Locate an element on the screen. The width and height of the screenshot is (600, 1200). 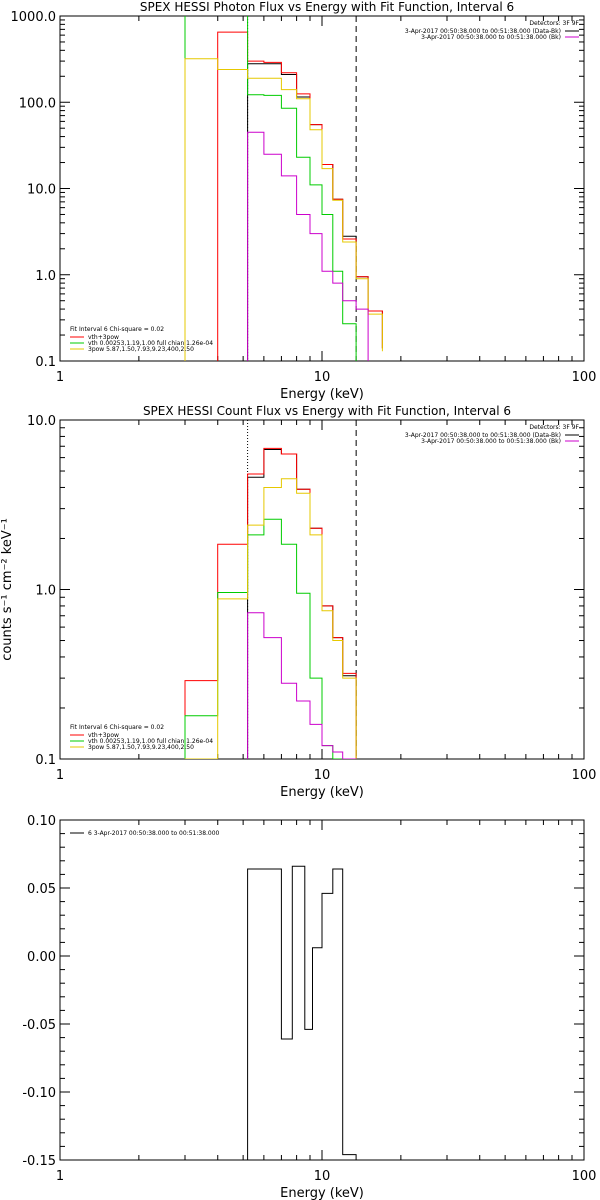
panel-3-ytick-label: -0.15 is located at coordinates (39, 1161).